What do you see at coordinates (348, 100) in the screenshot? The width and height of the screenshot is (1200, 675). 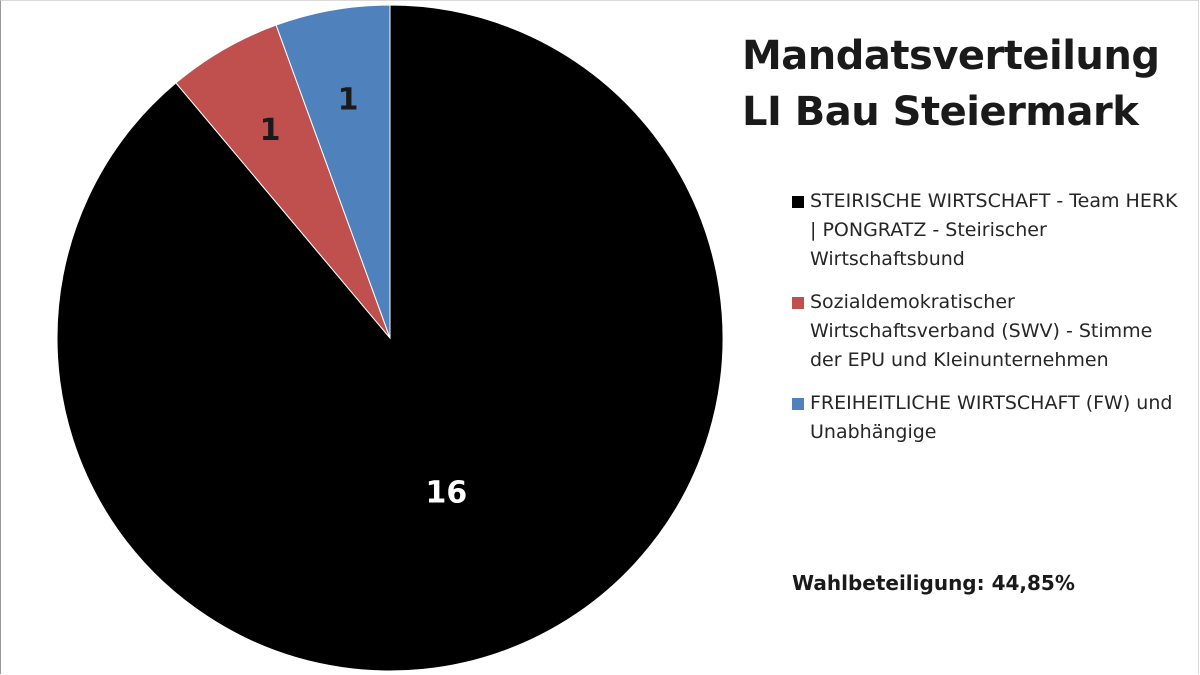 I see `pie-value-label-fw: 1` at bounding box center [348, 100].